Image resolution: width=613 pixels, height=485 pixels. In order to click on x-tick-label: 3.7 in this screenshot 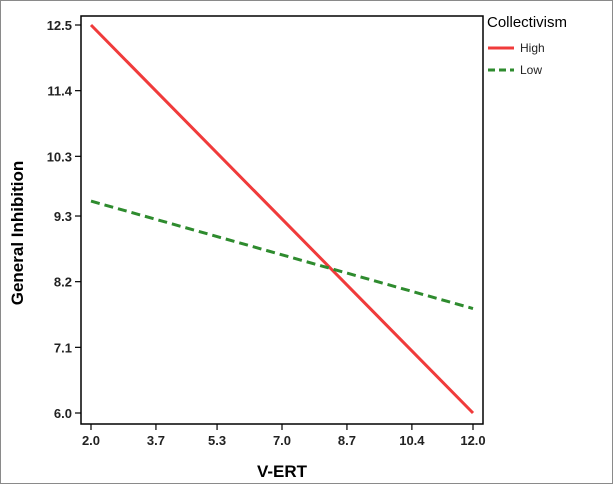, I will do `click(156, 440)`.